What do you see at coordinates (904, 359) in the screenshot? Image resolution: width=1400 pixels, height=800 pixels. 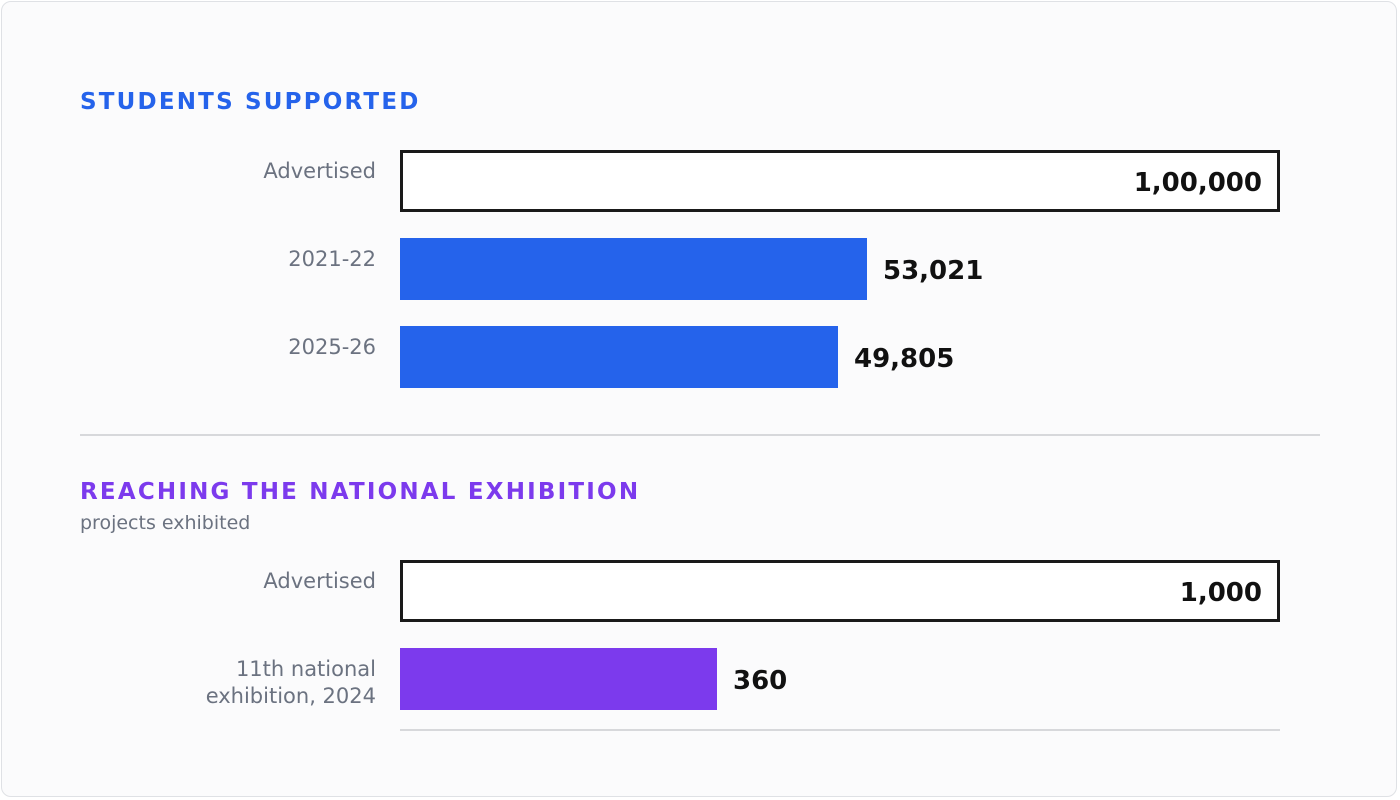 I see `chart-1-value-label: 49,805` at bounding box center [904, 359].